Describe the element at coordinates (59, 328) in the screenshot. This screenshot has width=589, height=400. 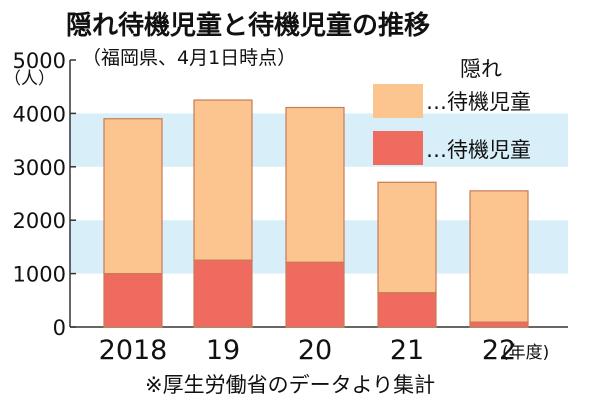
I see `y-tick-label: 0` at that location.